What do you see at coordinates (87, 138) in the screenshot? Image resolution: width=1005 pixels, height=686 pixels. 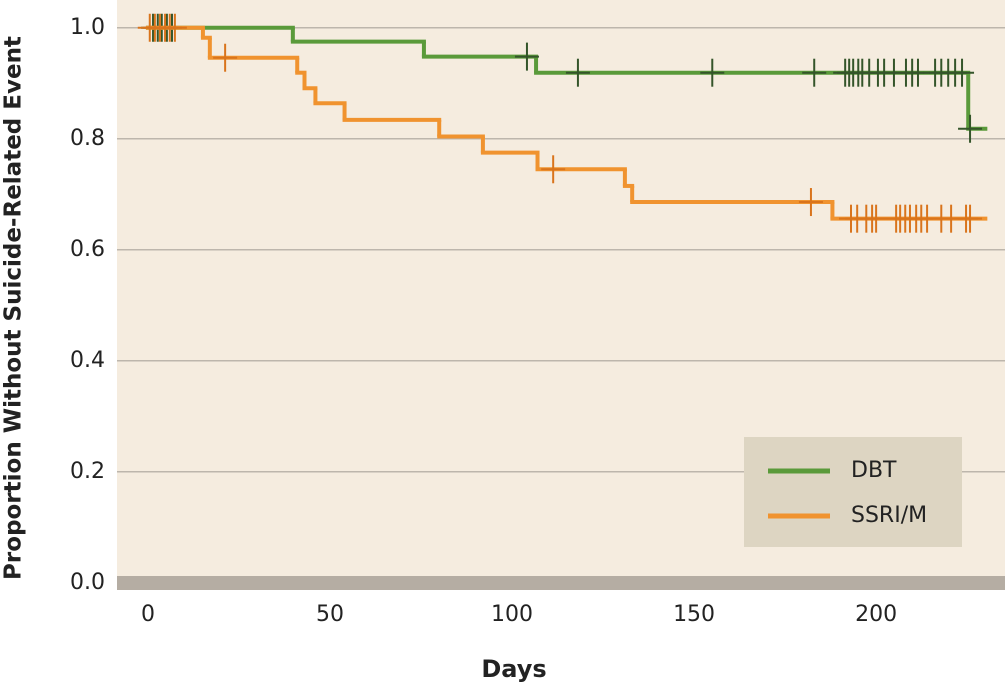 I see `y-tick-label: 0.8` at bounding box center [87, 138].